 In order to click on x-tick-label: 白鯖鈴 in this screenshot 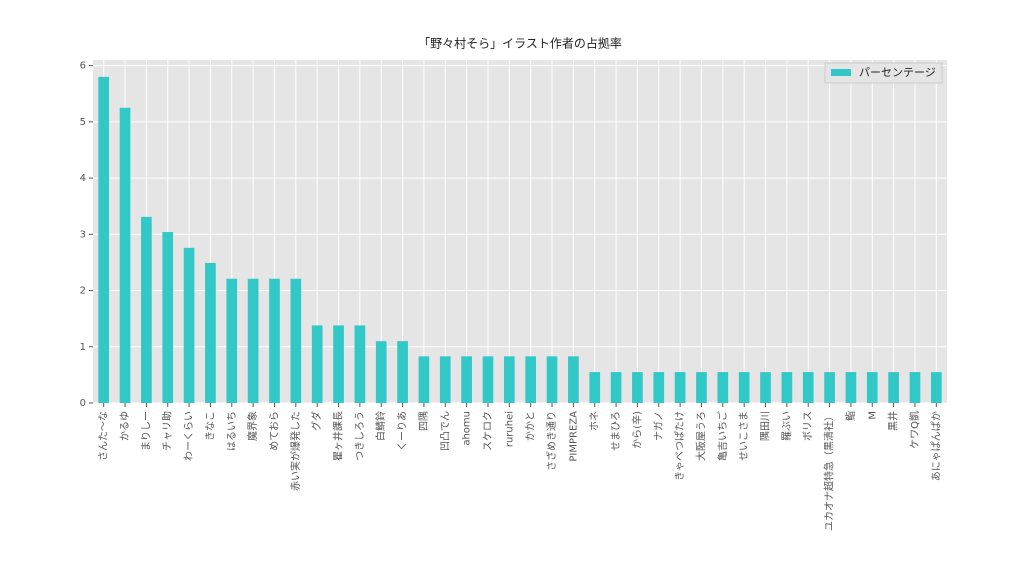, I will do `click(380, 426)`.